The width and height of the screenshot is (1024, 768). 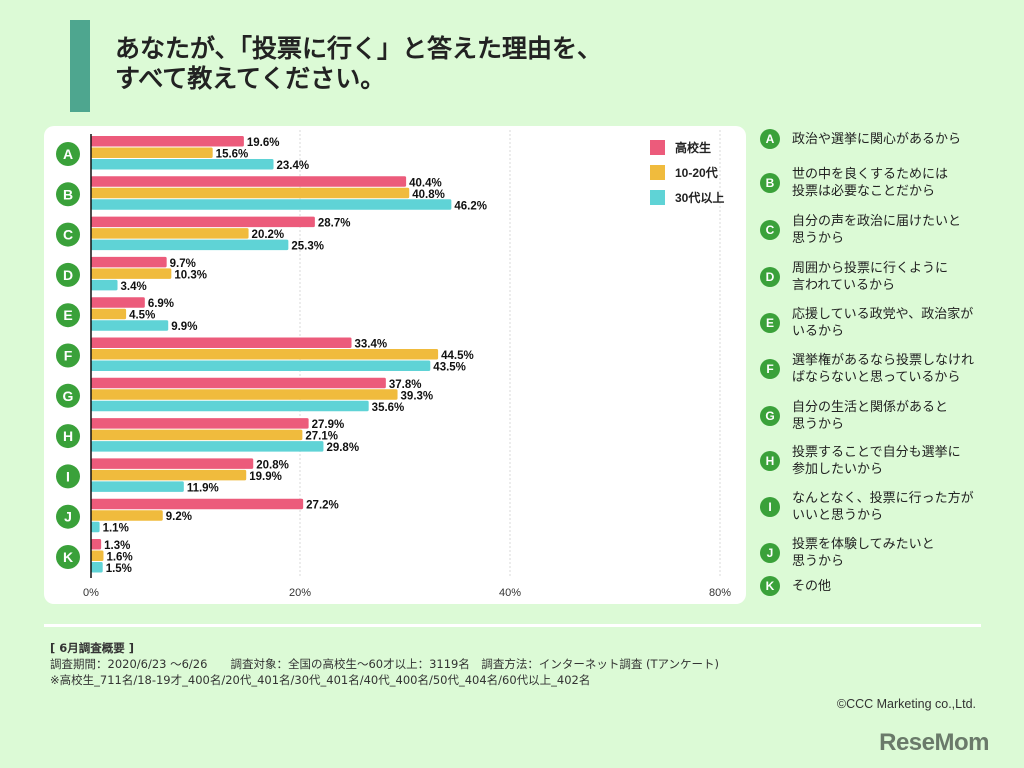 I want to click on data-label: 9.2%, so click(x=179, y=517).